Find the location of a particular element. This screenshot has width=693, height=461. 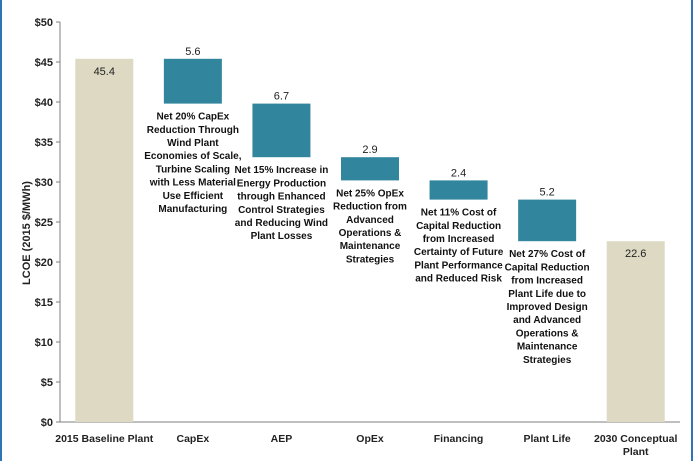

y-tick-label: $15 is located at coordinates (44, 303).